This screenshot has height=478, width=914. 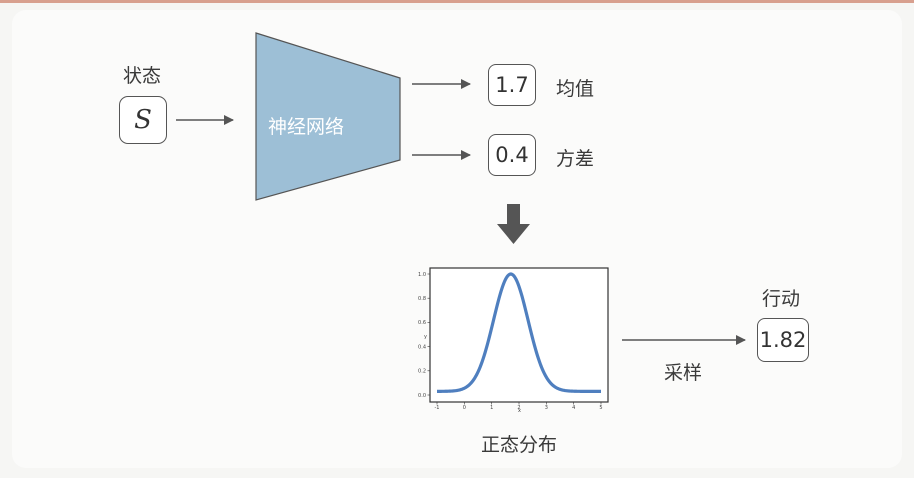 What do you see at coordinates (437, 408) in the screenshot?
I see `x-tick-label: -1` at bounding box center [437, 408].